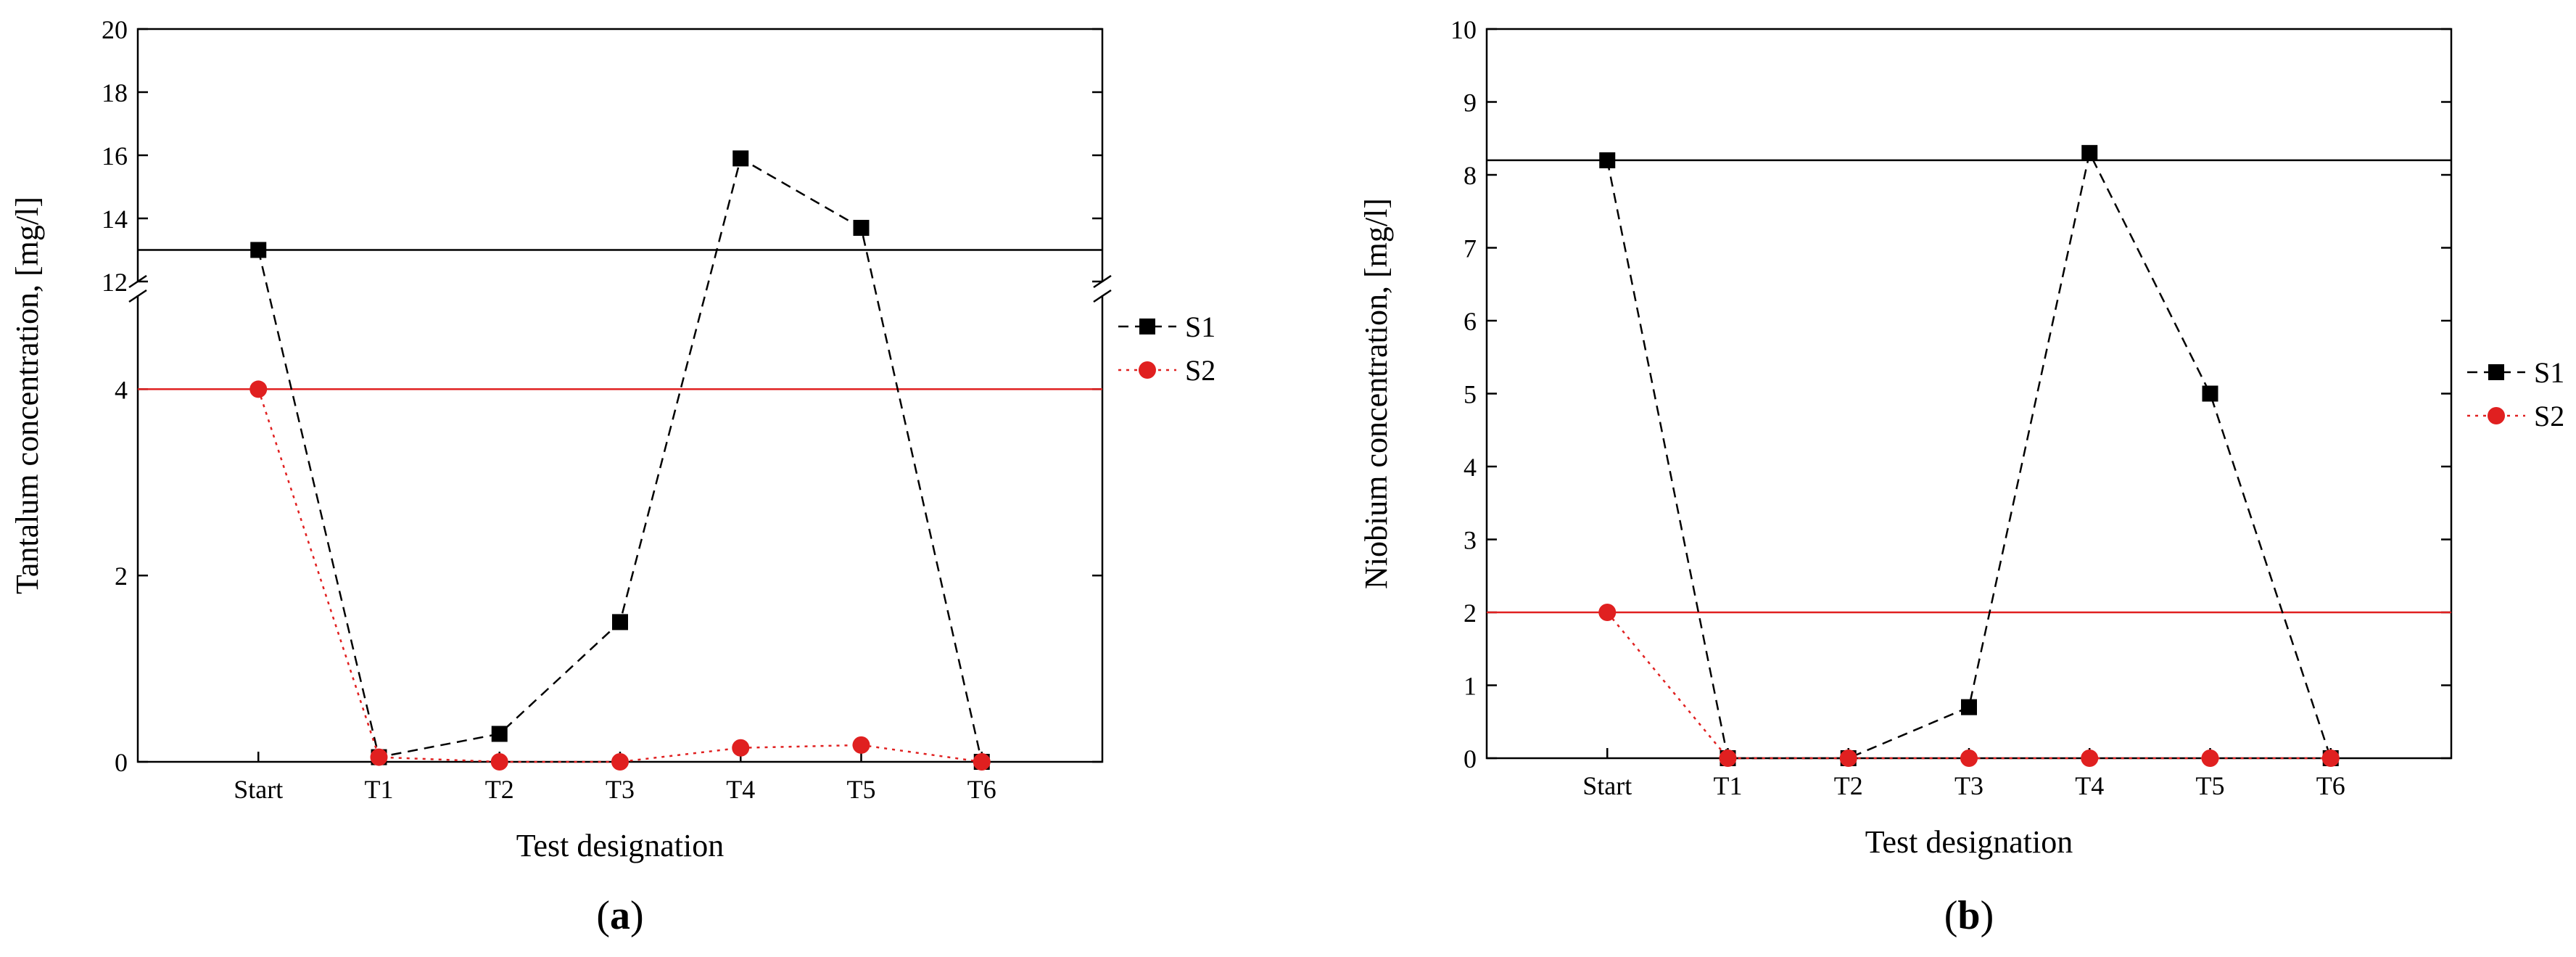 The height and width of the screenshot is (957, 2576). What do you see at coordinates (1470, 248) in the screenshot?
I see `y-tick-label: 7` at bounding box center [1470, 248].